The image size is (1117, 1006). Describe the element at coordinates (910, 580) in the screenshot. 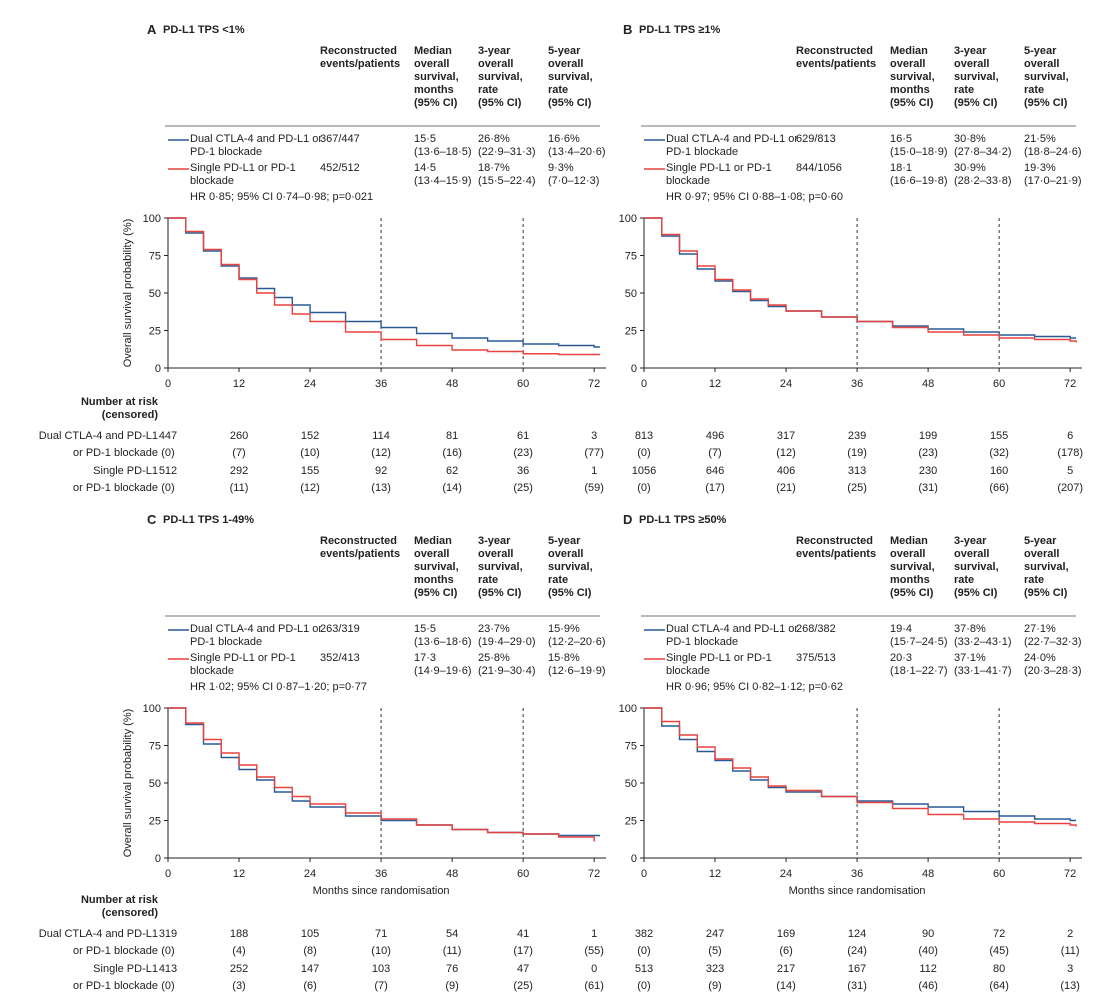

I see `table-header-line: months` at that location.